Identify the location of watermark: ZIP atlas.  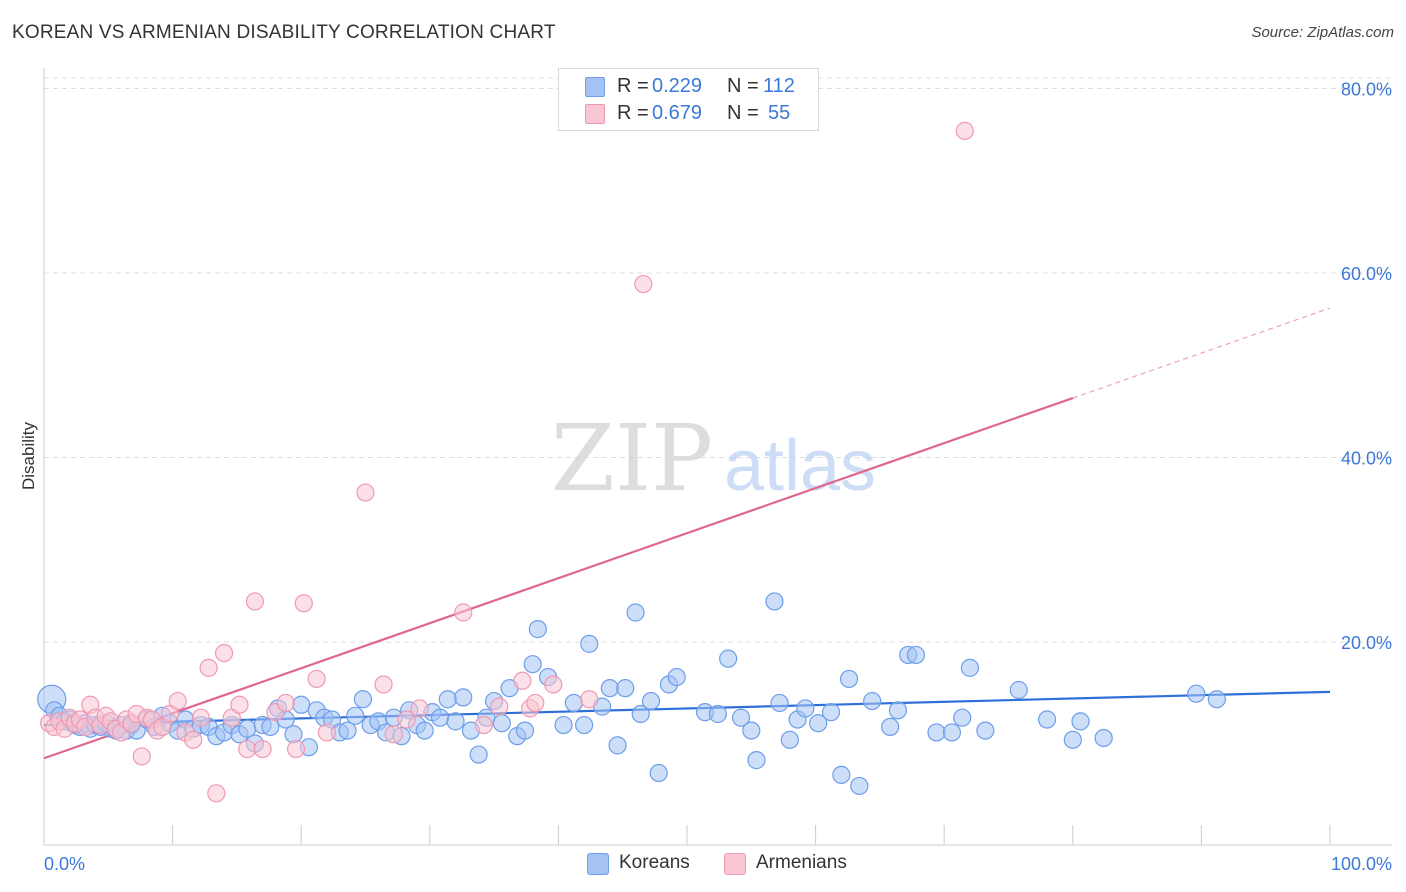
(713, 458).